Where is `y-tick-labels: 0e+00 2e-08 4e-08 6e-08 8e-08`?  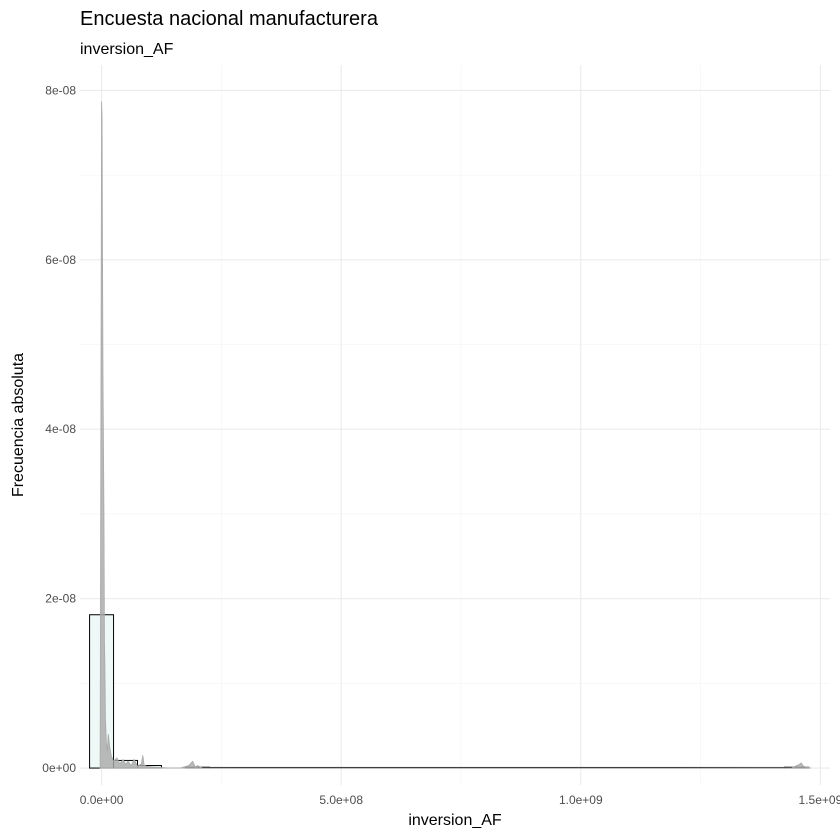 y-tick-labels: 0e+00 2e-08 4e-08 6e-08 8e-08 is located at coordinates (59, 429).